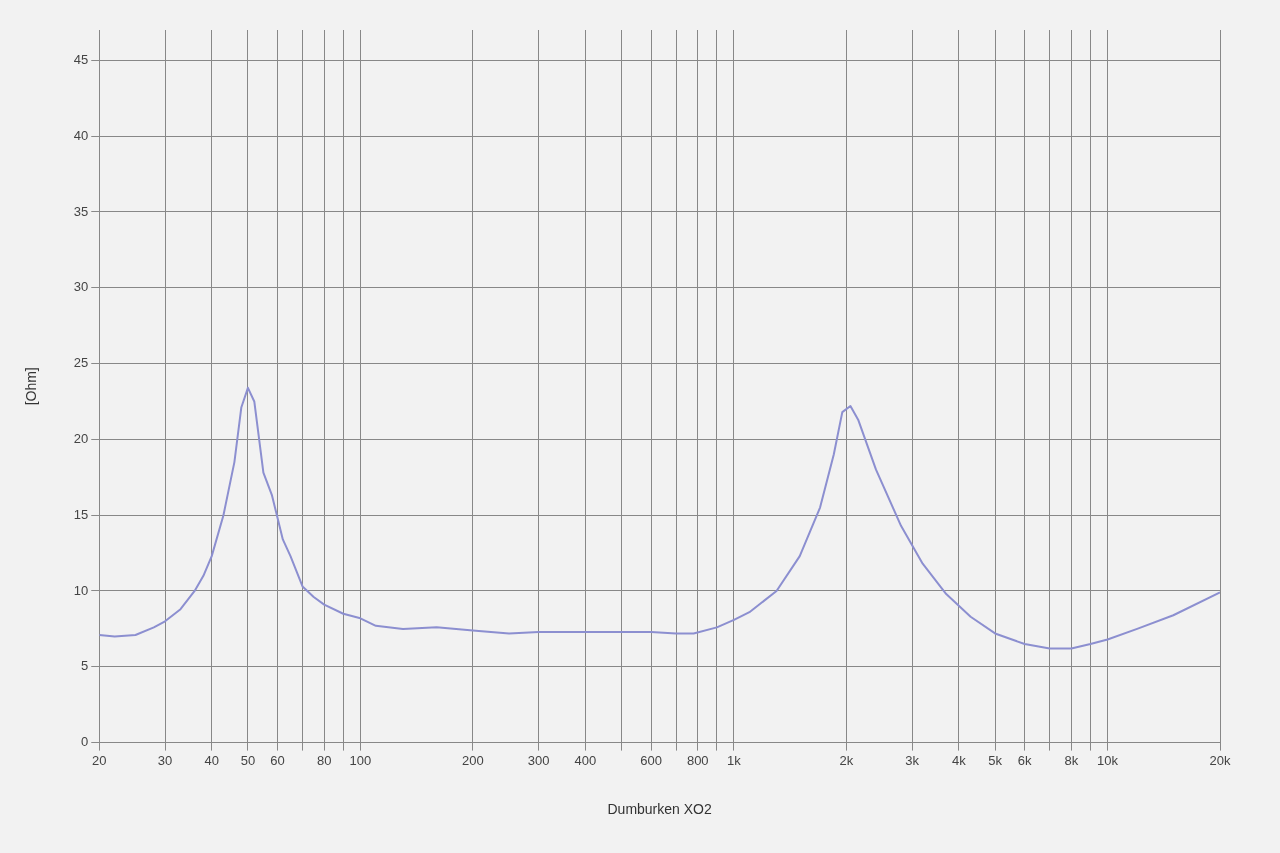 Image resolution: width=1280 pixels, height=853 pixels. I want to click on y-tick-label: 5, so click(85, 666).